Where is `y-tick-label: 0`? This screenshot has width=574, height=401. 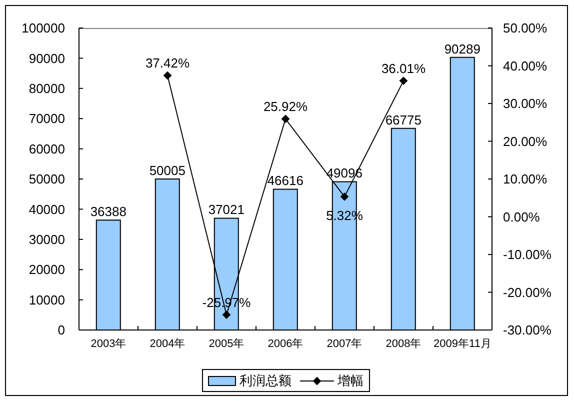
y-tick-label: 0 is located at coordinates (61, 330).